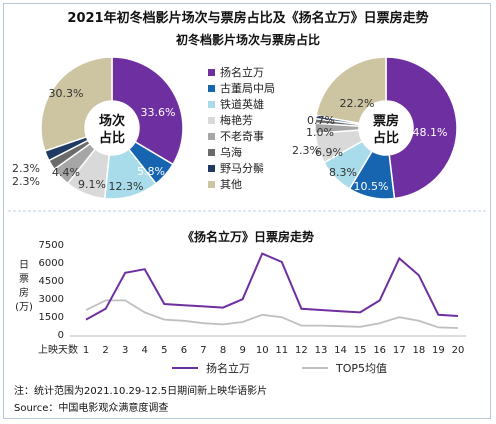 This screenshot has width=496, height=424. What do you see at coordinates (242, 104) in the screenshot?
I see `legend-label-3: 铁道英雄` at bounding box center [242, 104].